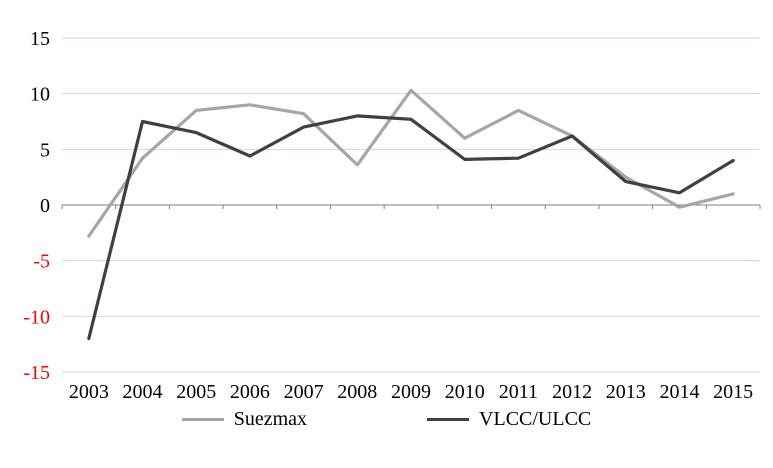  What do you see at coordinates (196, 392) in the screenshot?
I see `x-tick-label: 2005` at bounding box center [196, 392].